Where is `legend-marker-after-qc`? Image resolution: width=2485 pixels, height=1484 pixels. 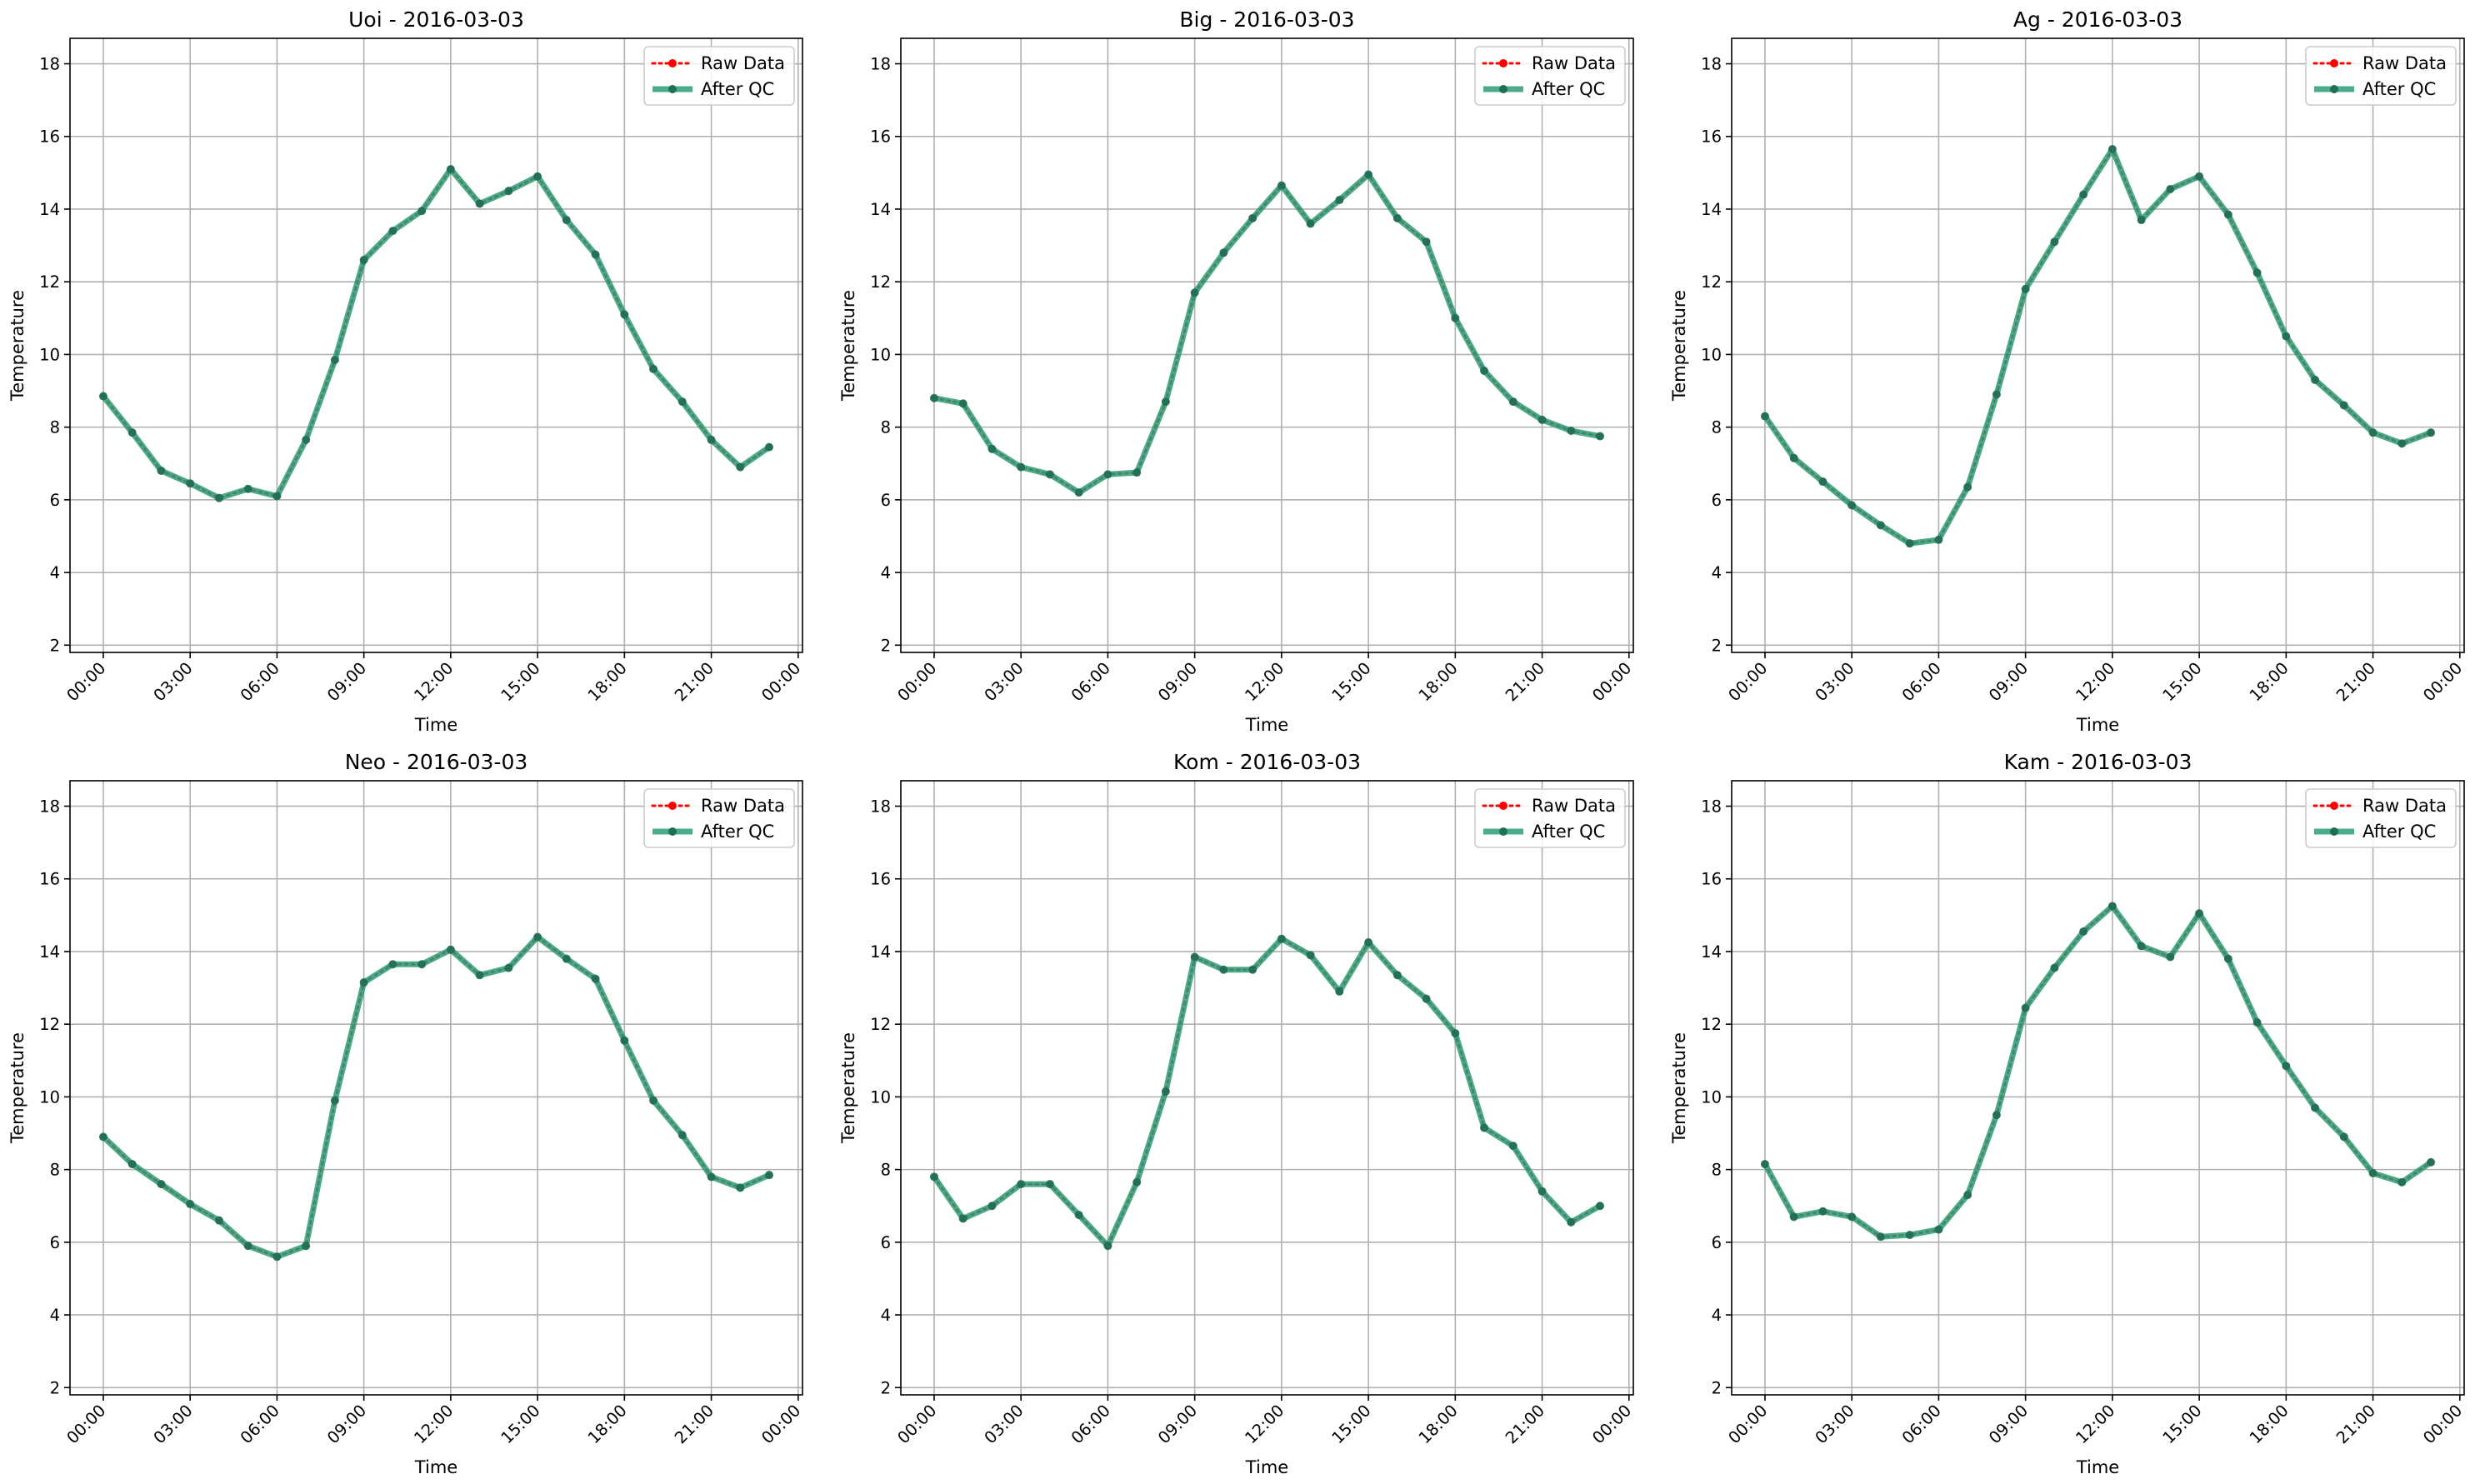 legend-marker-after-qc is located at coordinates (672, 832).